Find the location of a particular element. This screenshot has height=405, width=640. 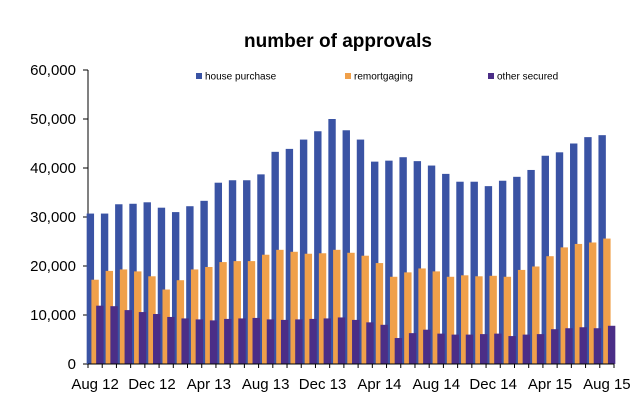

y-tick-label: 0 is located at coordinates (72, 364).